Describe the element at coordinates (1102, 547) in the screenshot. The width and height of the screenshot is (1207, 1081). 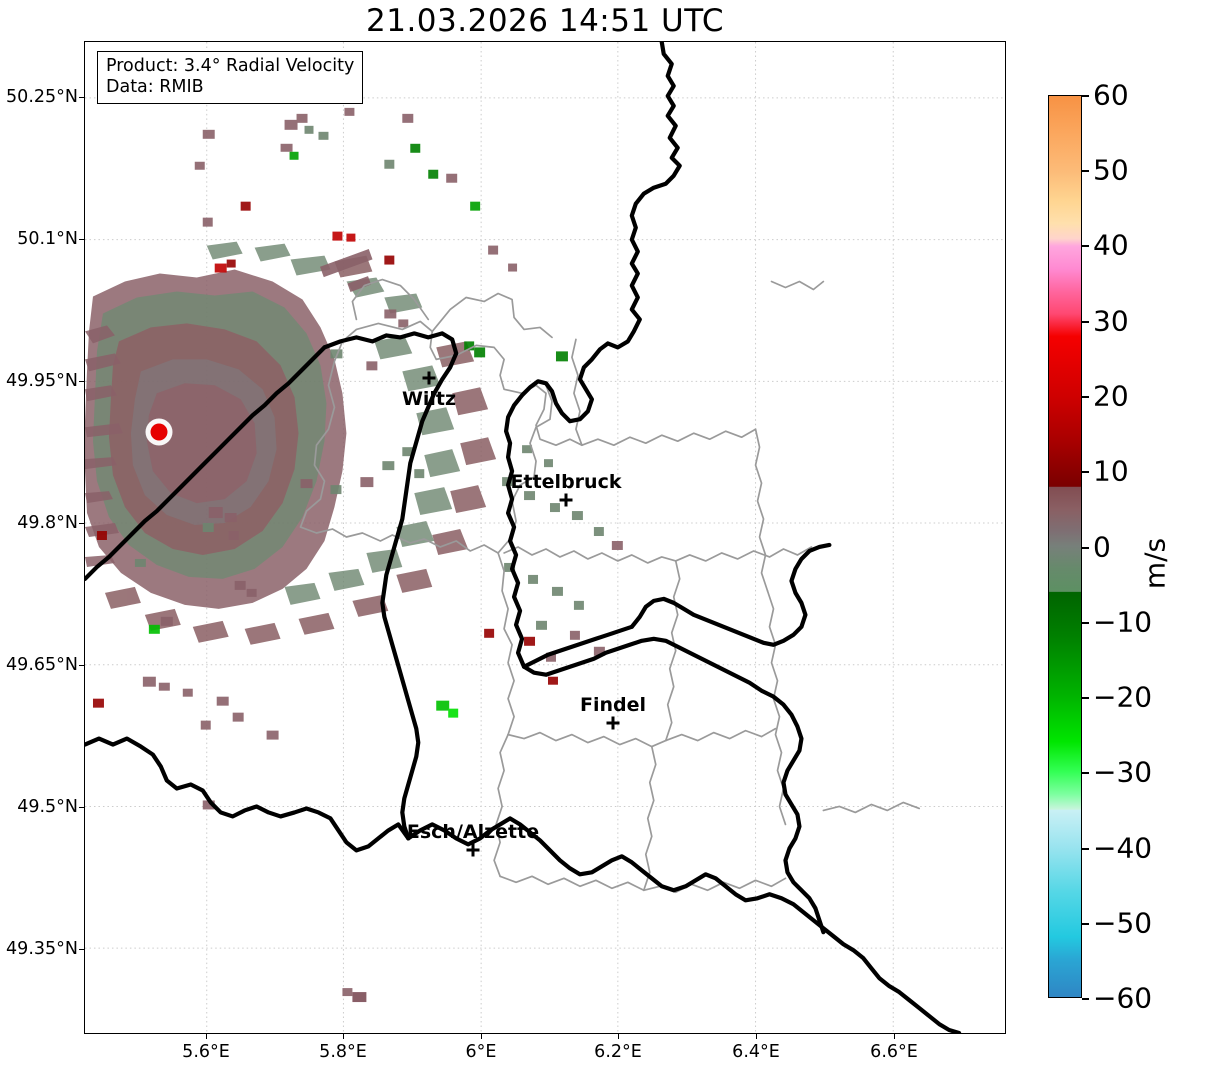
I see `colorbar-label: 0` at that location.